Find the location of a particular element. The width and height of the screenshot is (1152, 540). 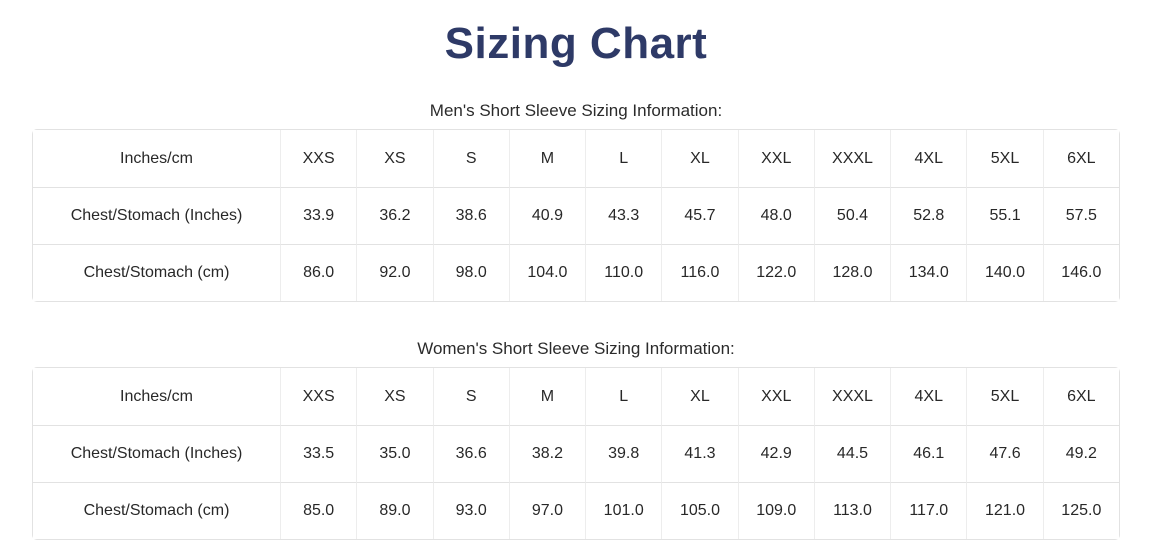

measurement-cell: 92.0 is located at coordinates (394, 272).